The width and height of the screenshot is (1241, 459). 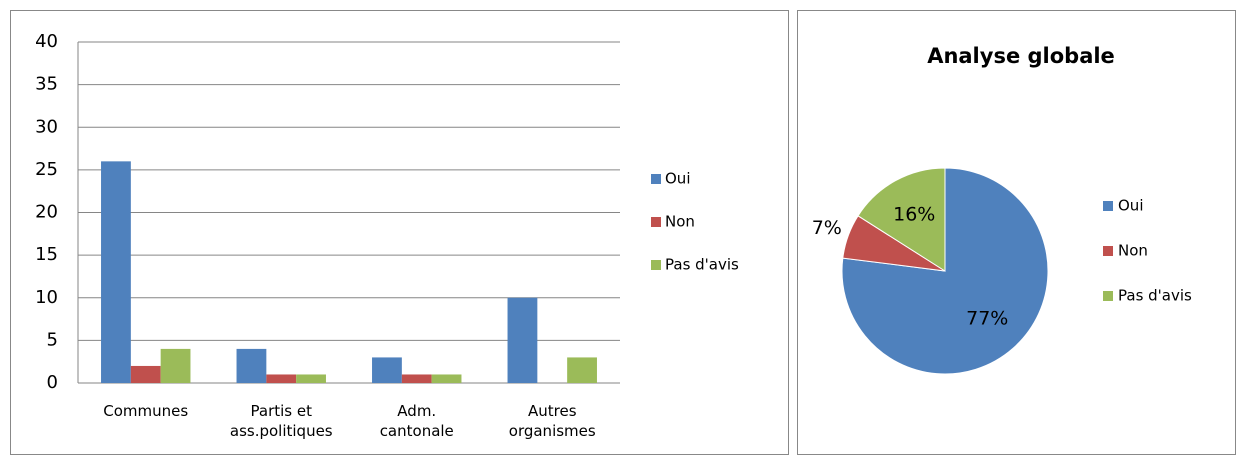 What do you see at coordinates (46, 254) in the screenshot?
I see `y-tick-label: 15` at bounding box center [46, 254].